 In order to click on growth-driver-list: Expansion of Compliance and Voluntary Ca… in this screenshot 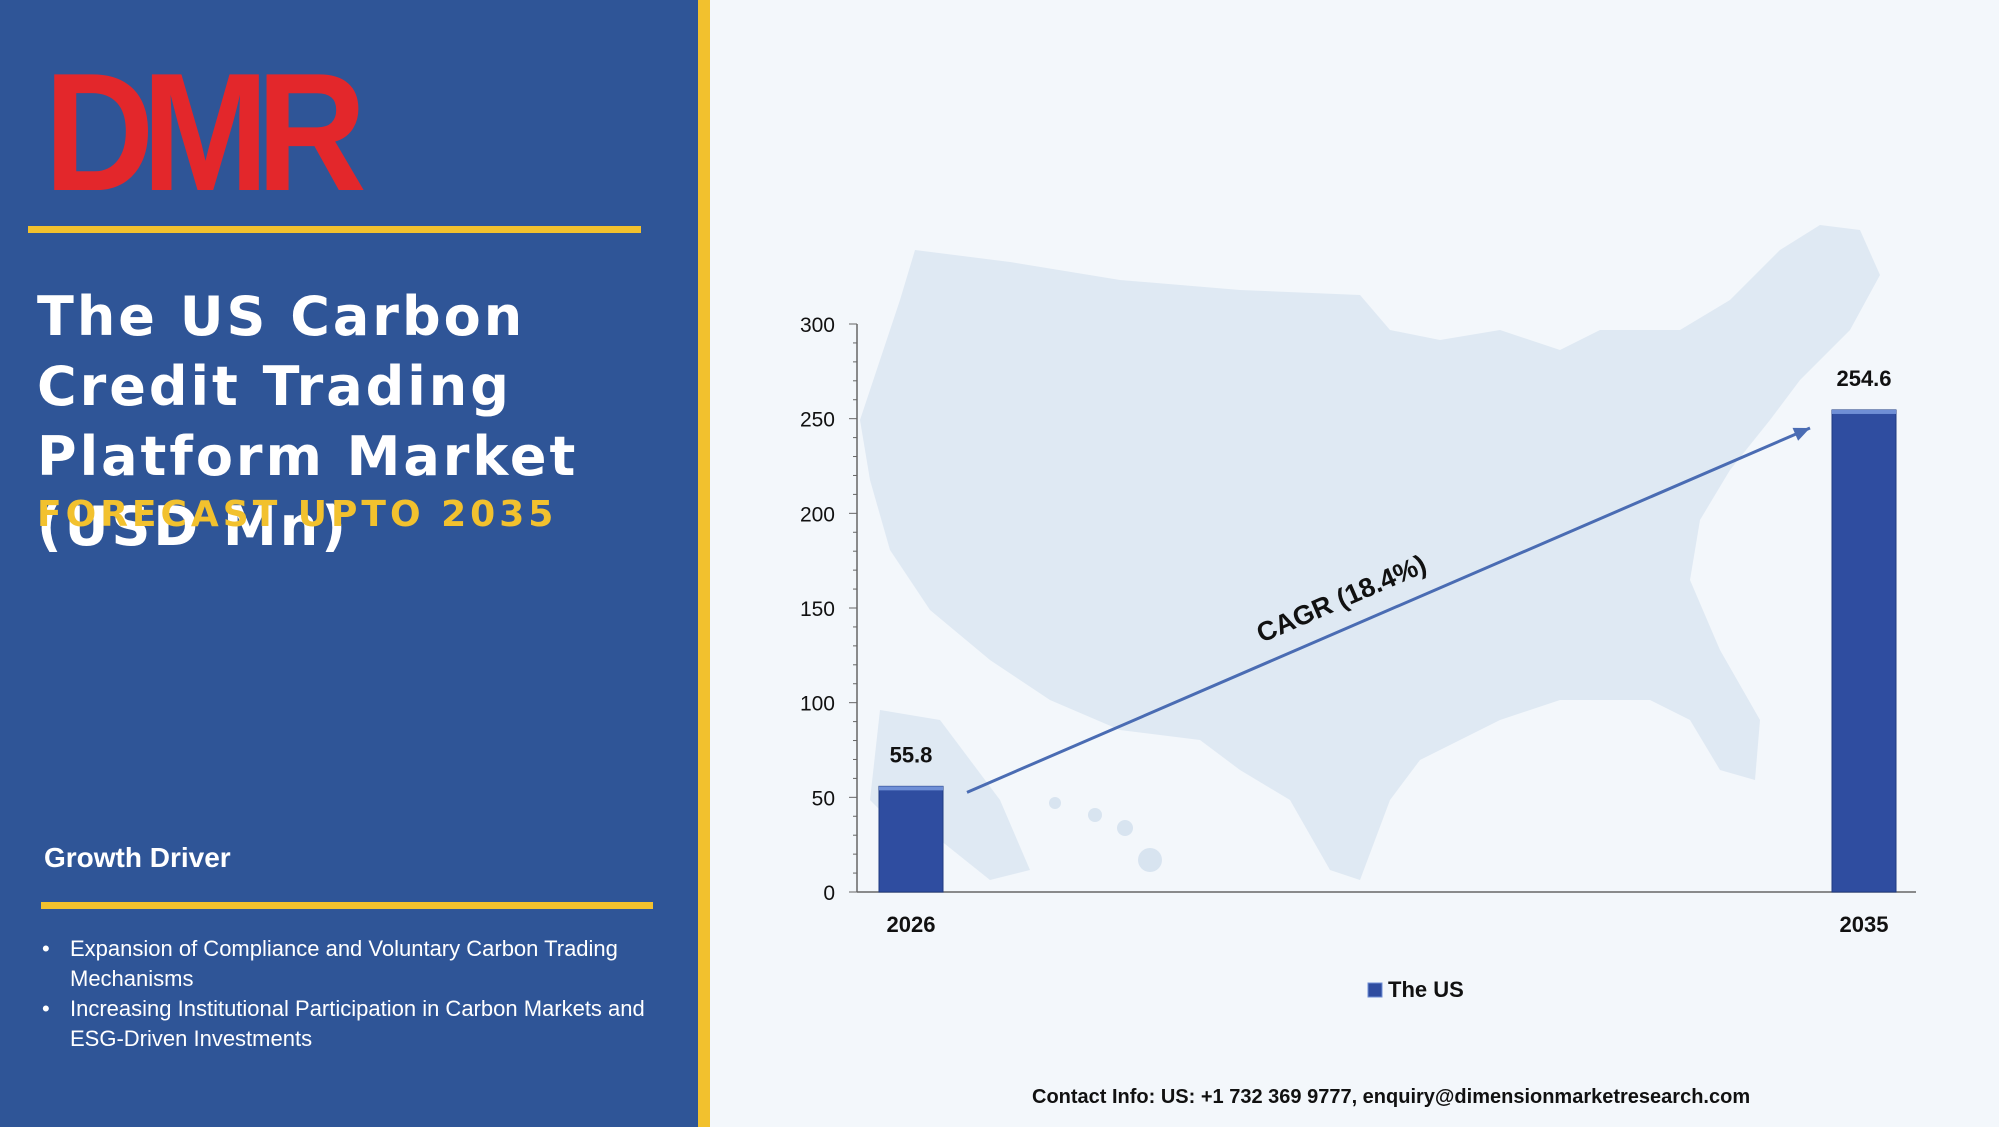, I will do `click(350, 994)`.